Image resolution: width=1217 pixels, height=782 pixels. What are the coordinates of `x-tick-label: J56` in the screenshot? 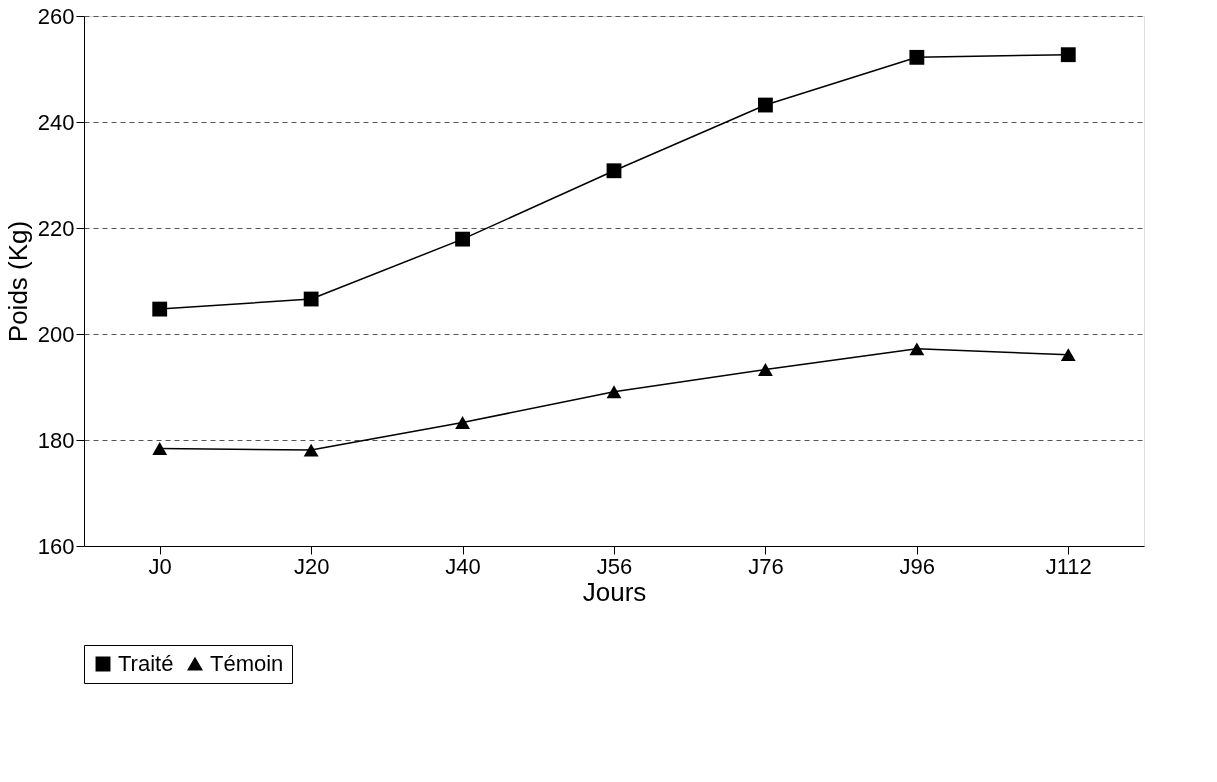 It's located at (614, 566).